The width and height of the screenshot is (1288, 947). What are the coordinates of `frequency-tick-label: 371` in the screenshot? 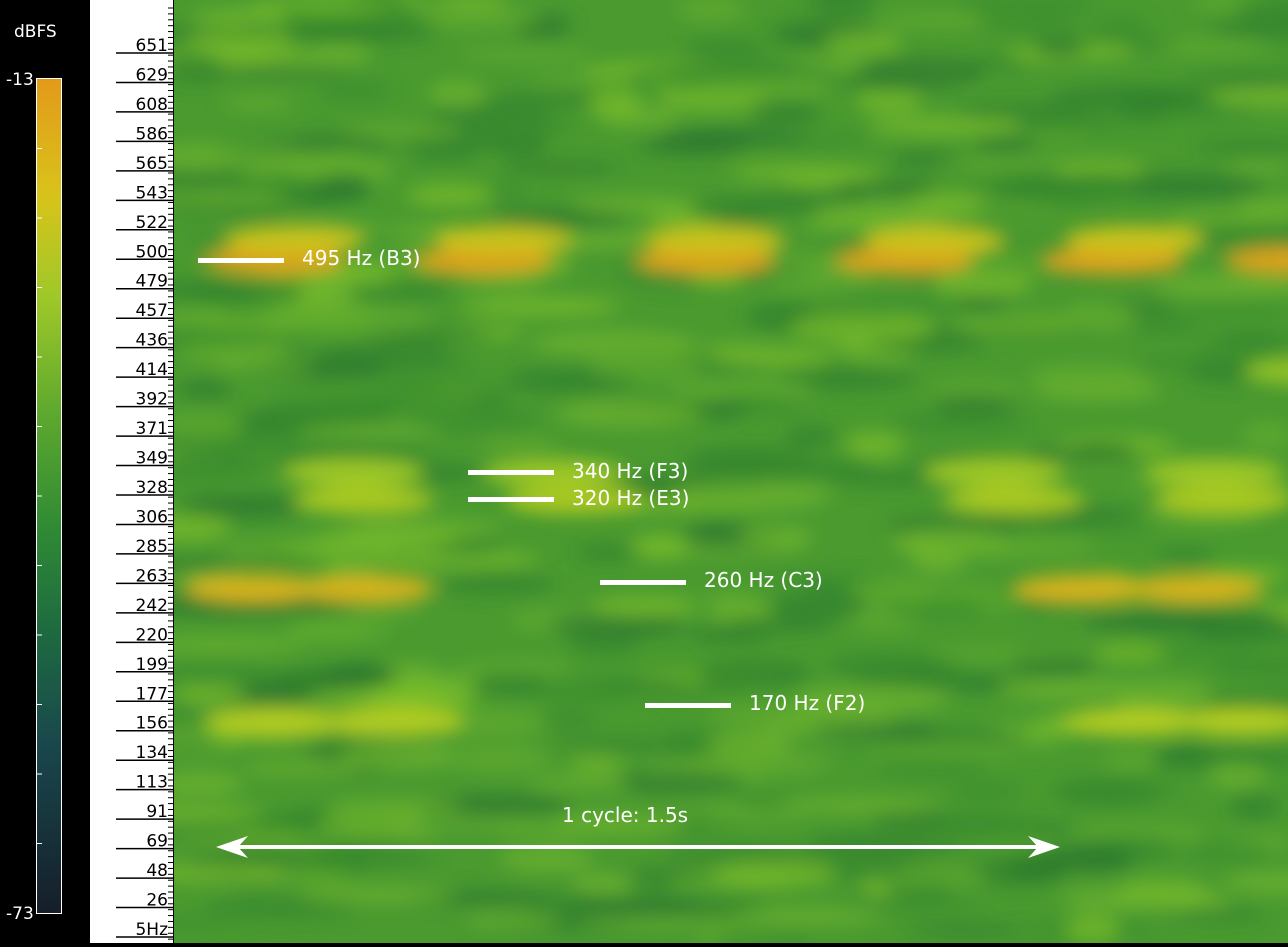 It's located at (152, 429).